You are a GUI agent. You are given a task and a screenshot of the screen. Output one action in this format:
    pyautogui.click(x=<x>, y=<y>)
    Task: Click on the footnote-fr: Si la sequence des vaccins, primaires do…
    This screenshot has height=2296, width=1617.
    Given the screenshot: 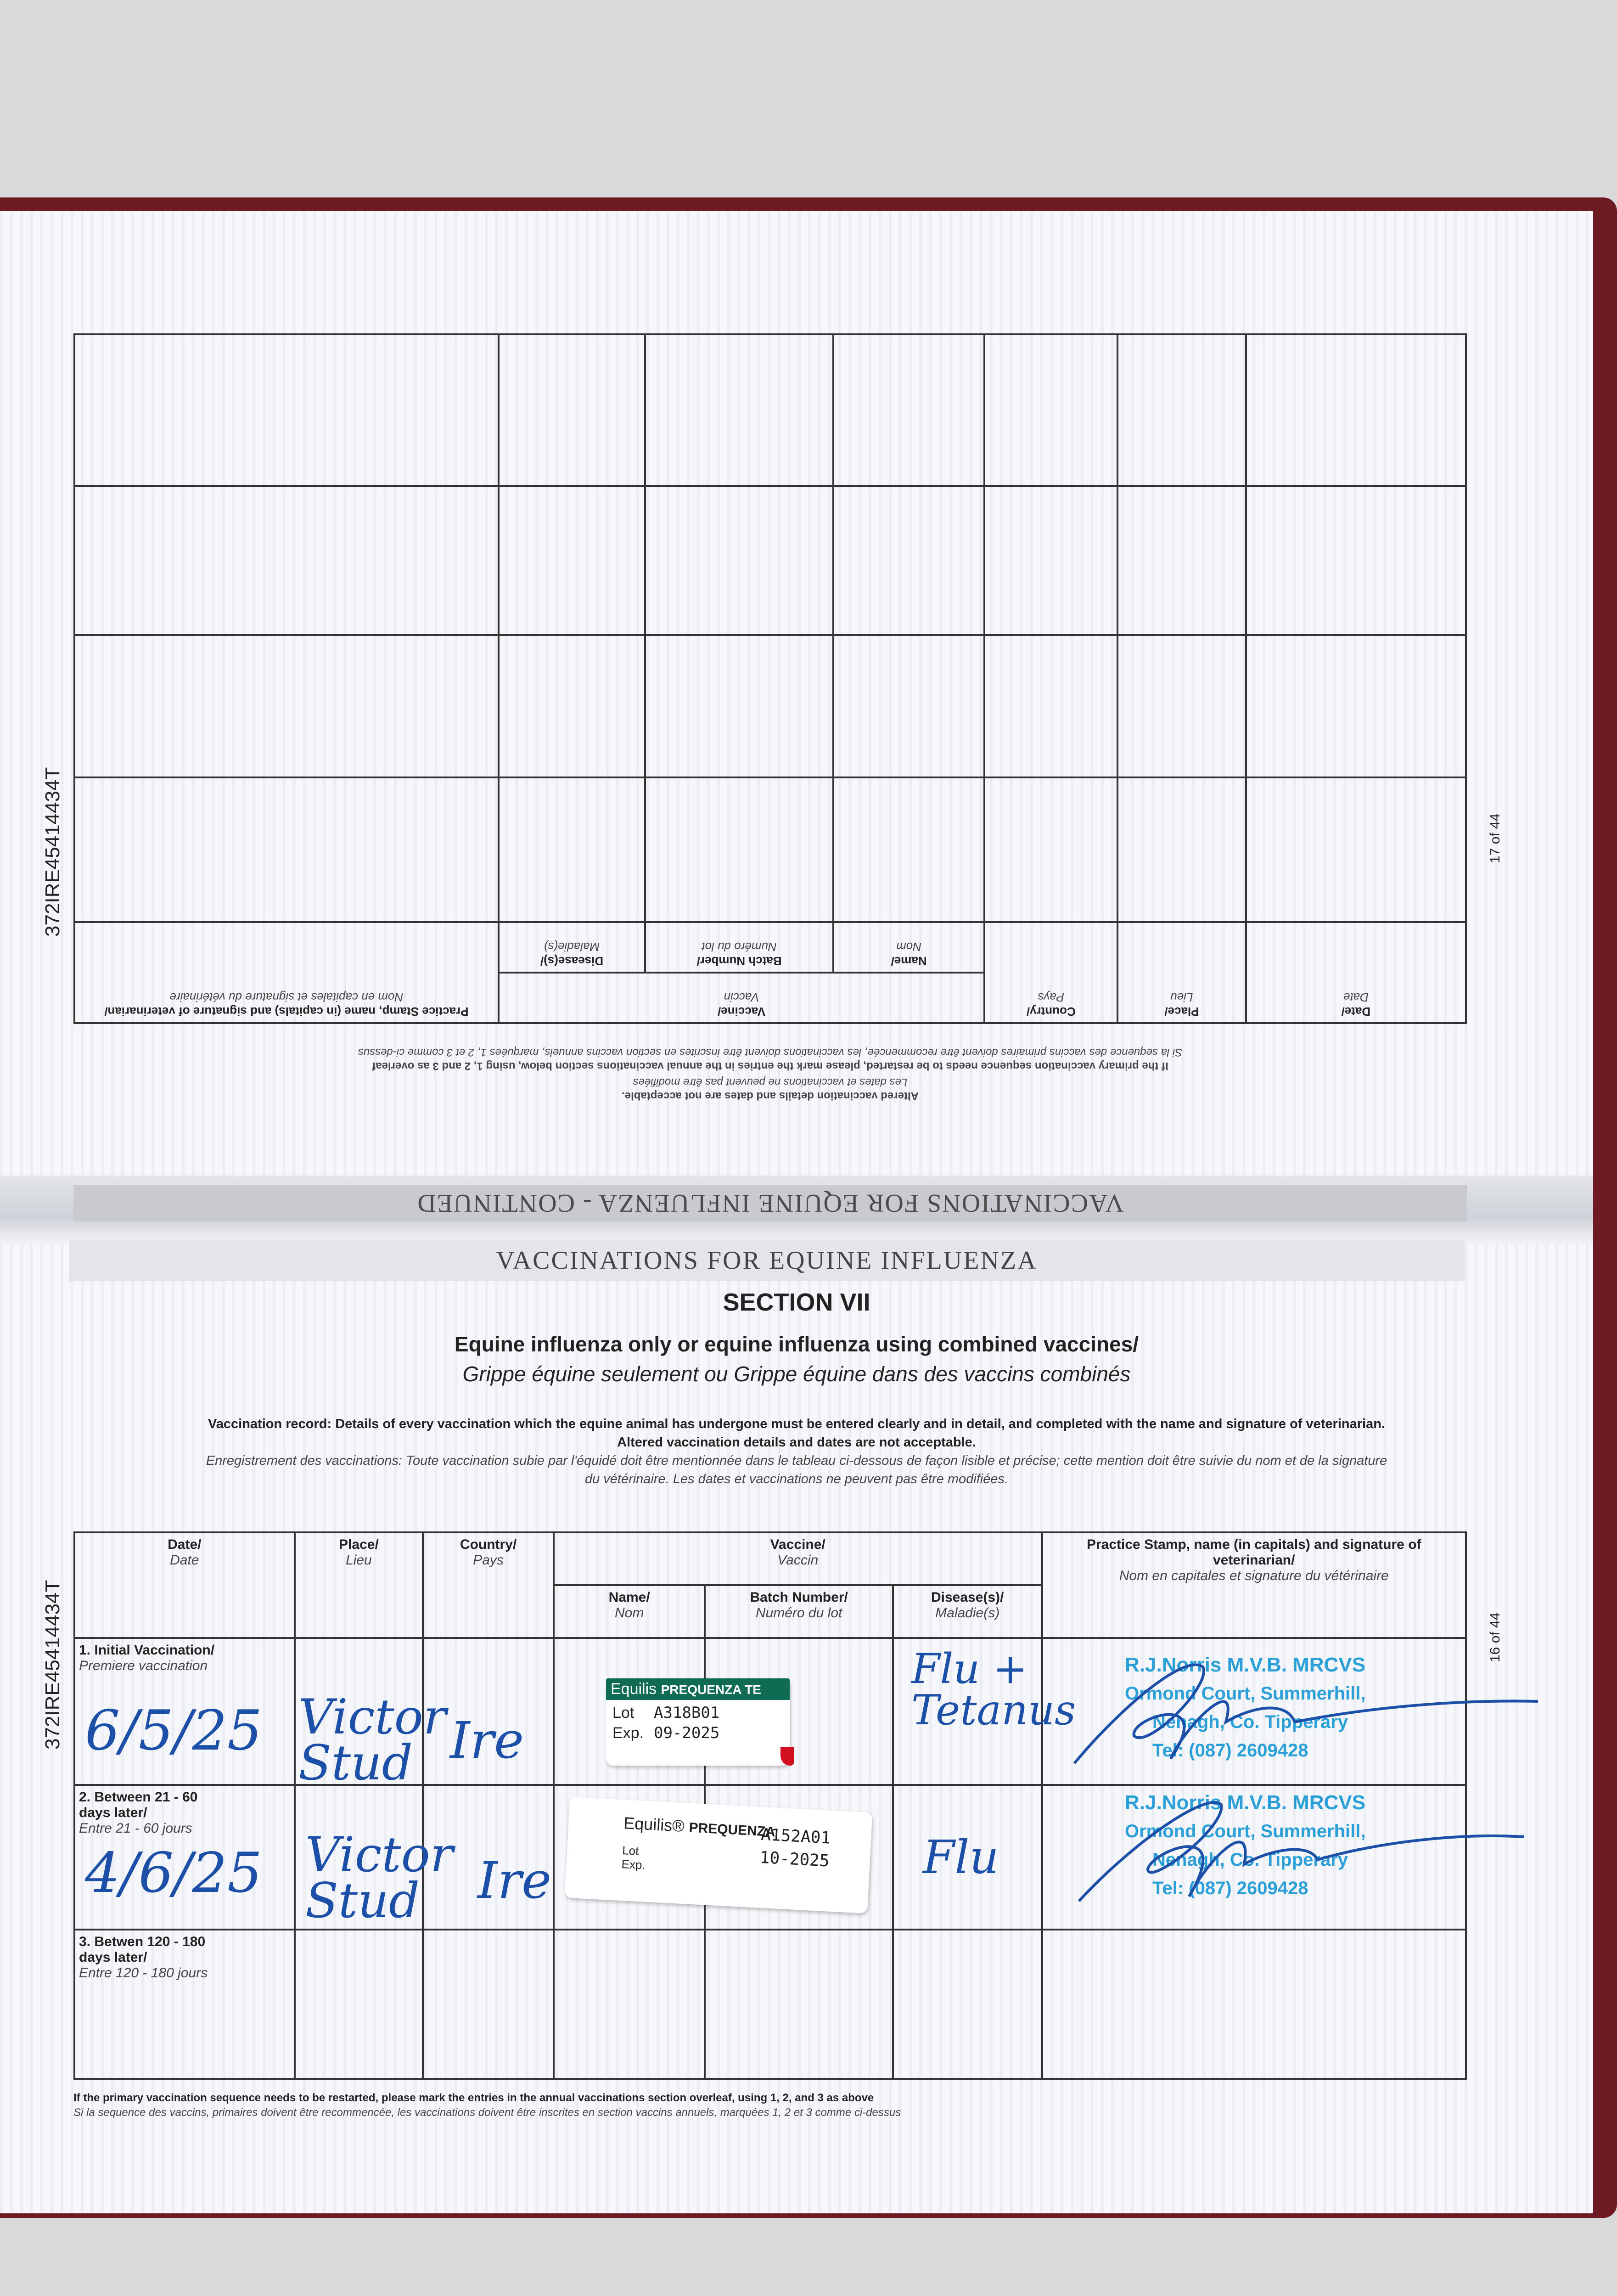 What is the action you would take?
    pyautogui.click(x=487, y=2113)
    